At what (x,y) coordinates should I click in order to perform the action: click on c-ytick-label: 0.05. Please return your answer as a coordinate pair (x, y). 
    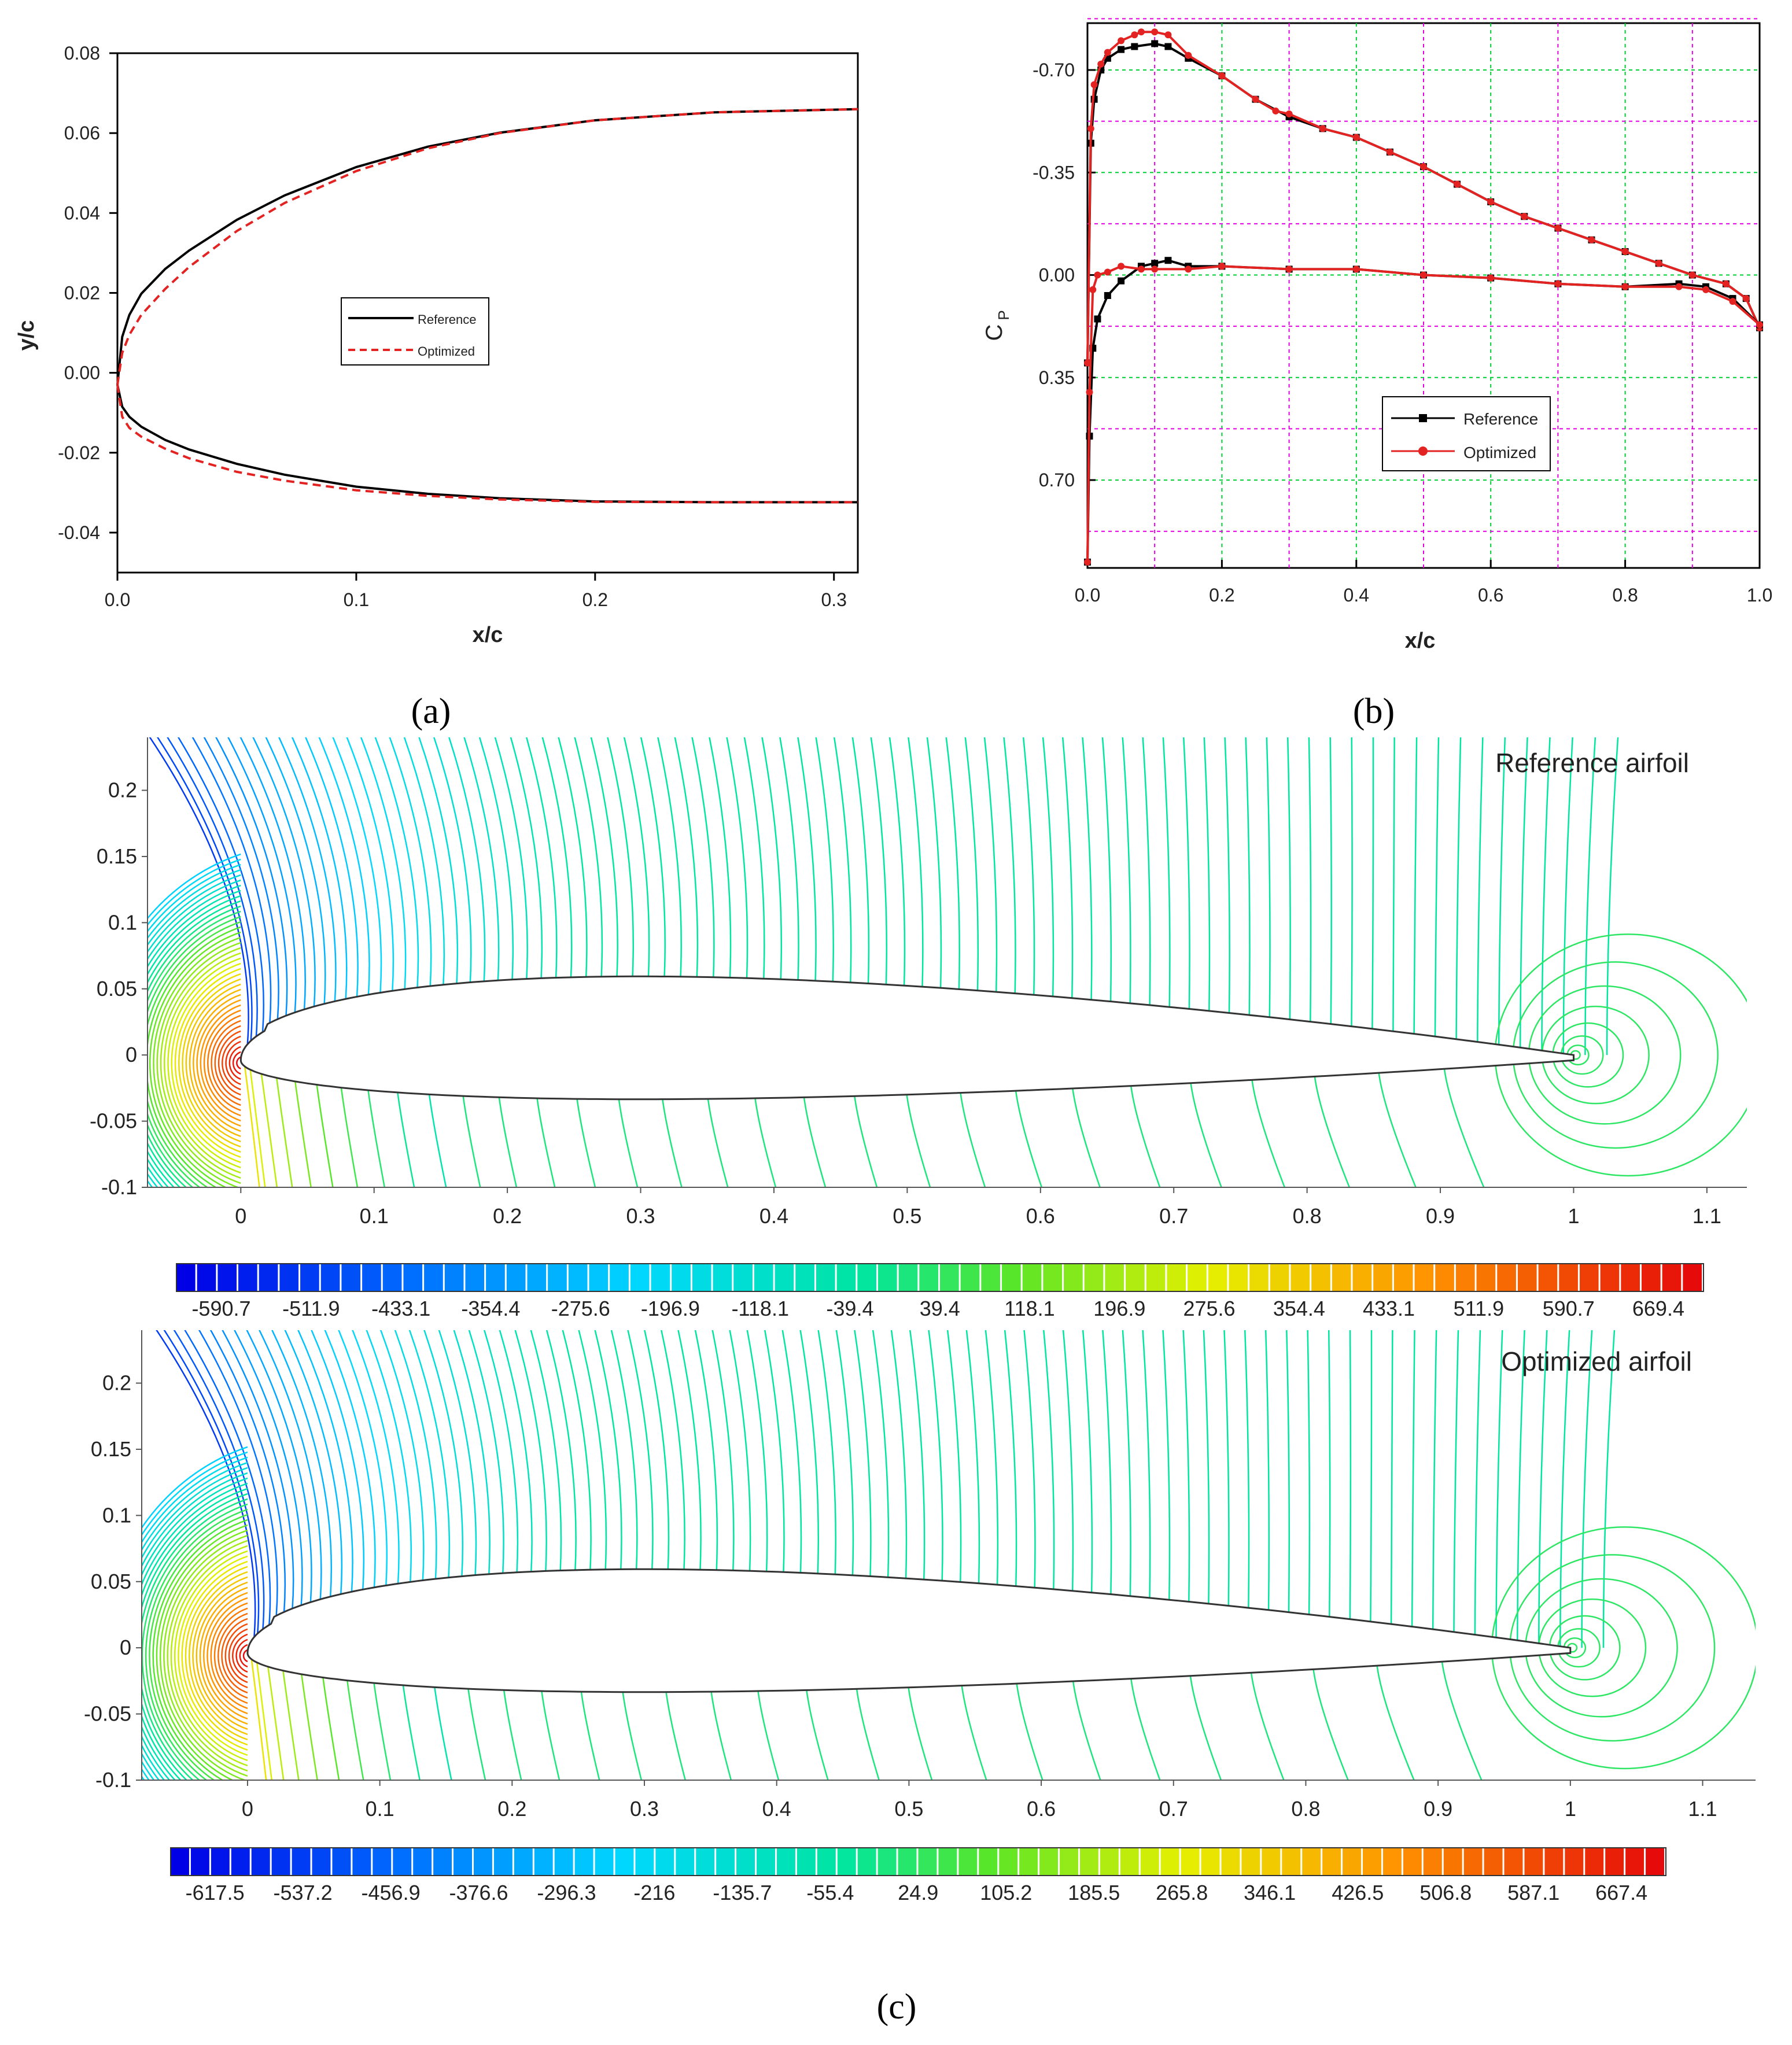
    Looking at the image, I should click on (111, 1582).